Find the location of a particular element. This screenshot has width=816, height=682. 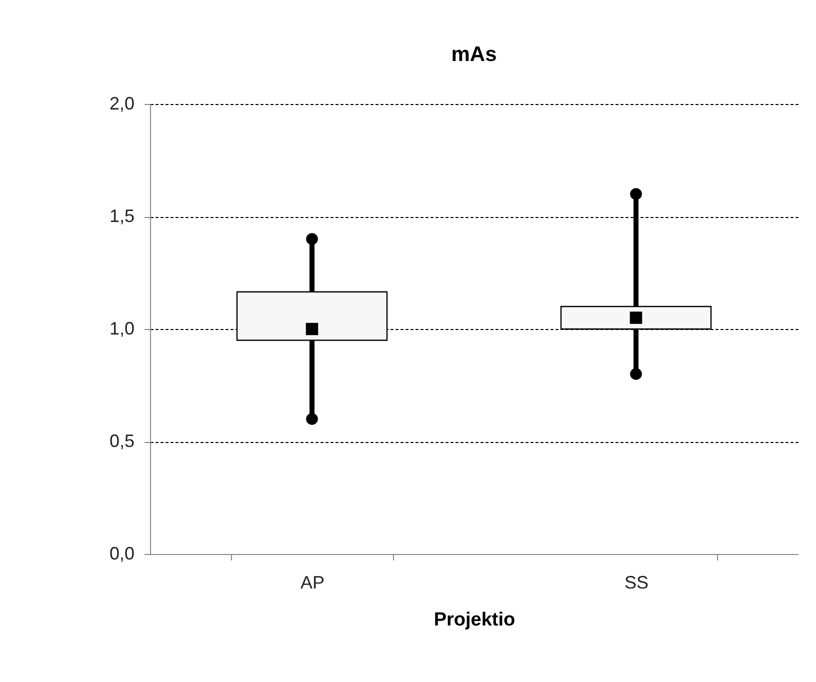

y-tick-label: 0,0 is located at coordinates (121, 554).